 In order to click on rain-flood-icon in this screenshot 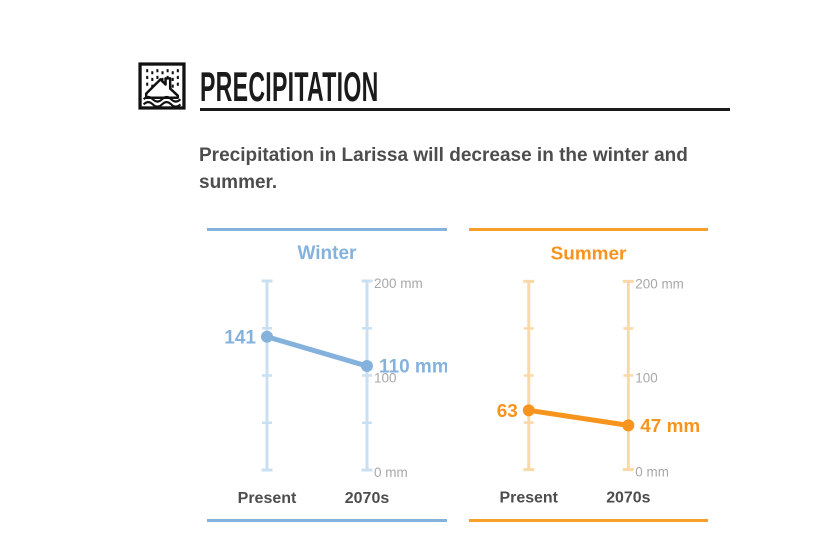, I will do `click(162, 86)`.